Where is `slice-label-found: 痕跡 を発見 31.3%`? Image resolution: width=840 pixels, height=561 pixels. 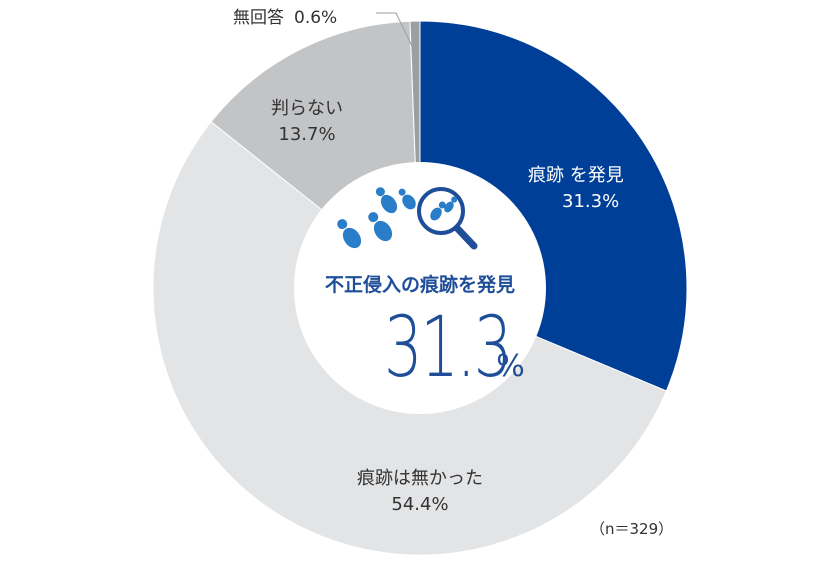
slice-label-found: 痕跡 を発見 31.3% is located at coordinates (603, 189).